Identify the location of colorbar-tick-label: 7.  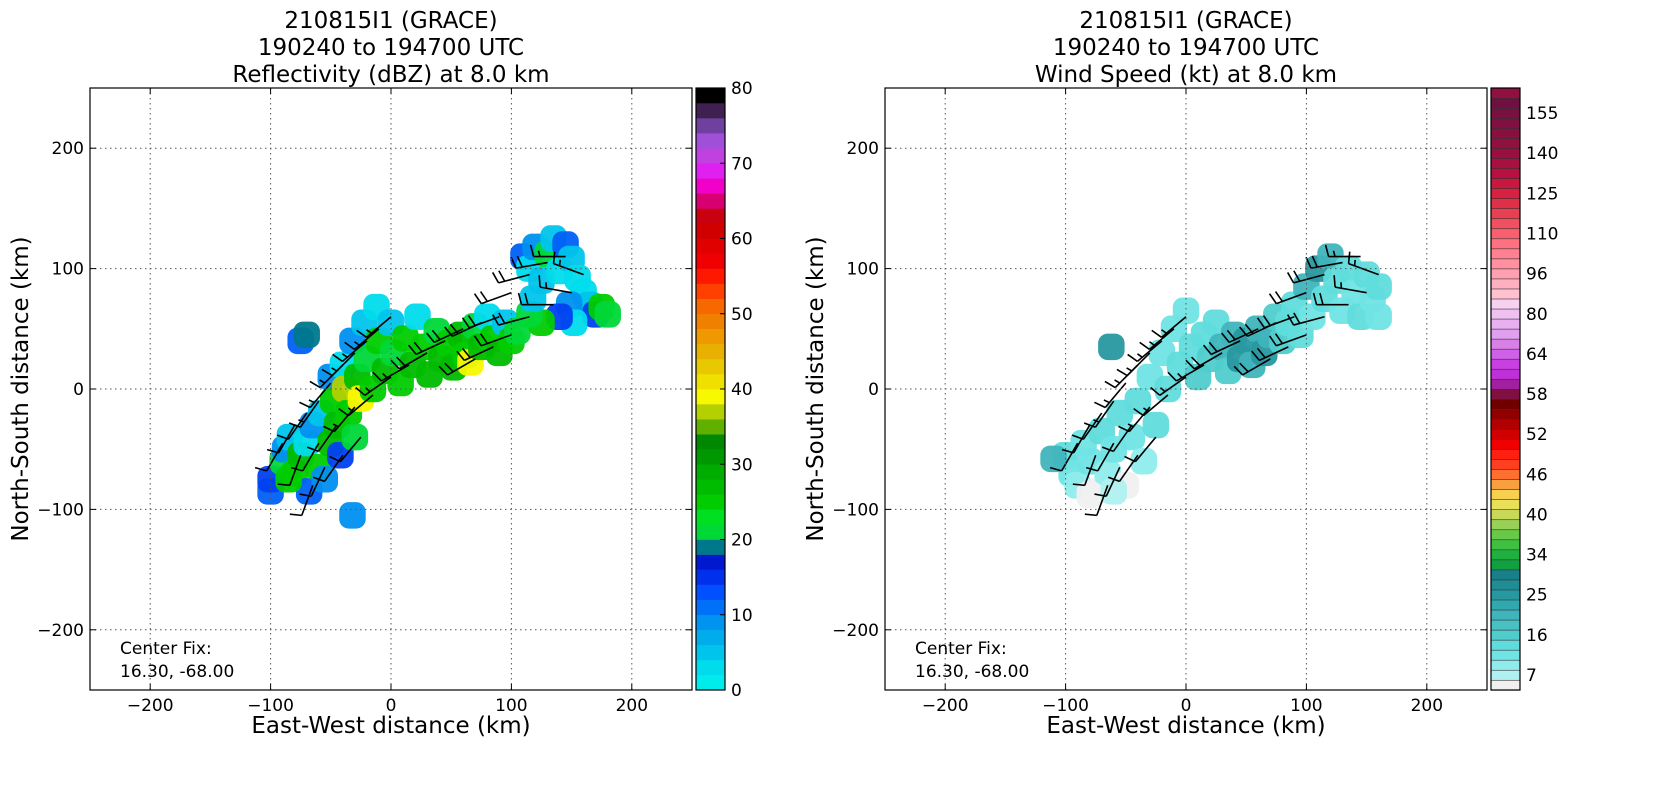
(1531, 676).